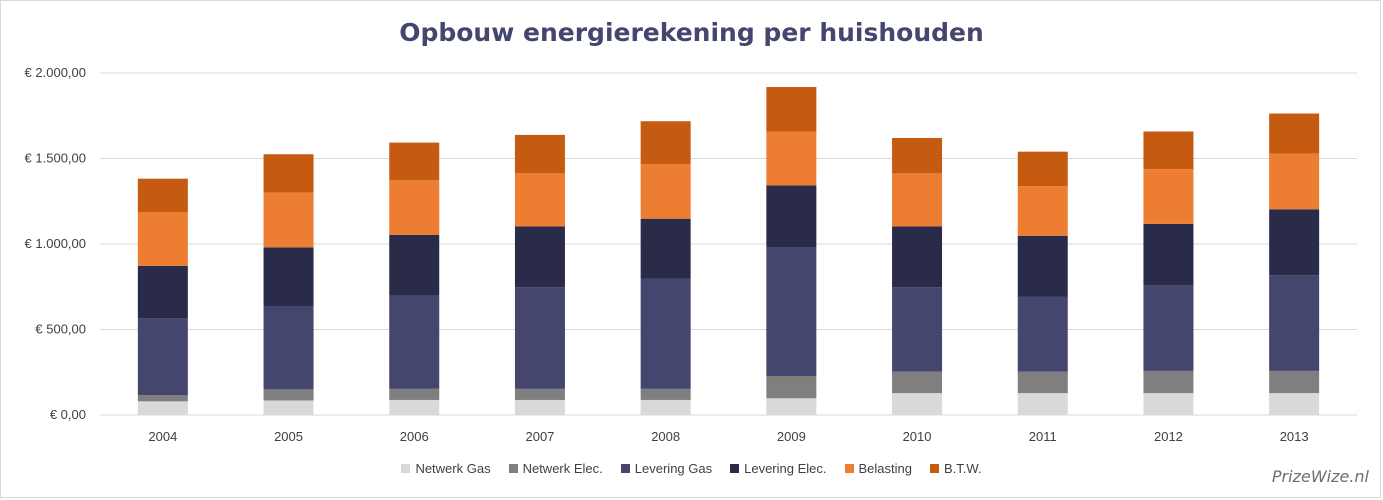 The width and height of the screenshot is (1383, 500). Describe the element at coordinates (68, 414) in the screenshot. I see `y-tick-label: € 0,00` at that location.